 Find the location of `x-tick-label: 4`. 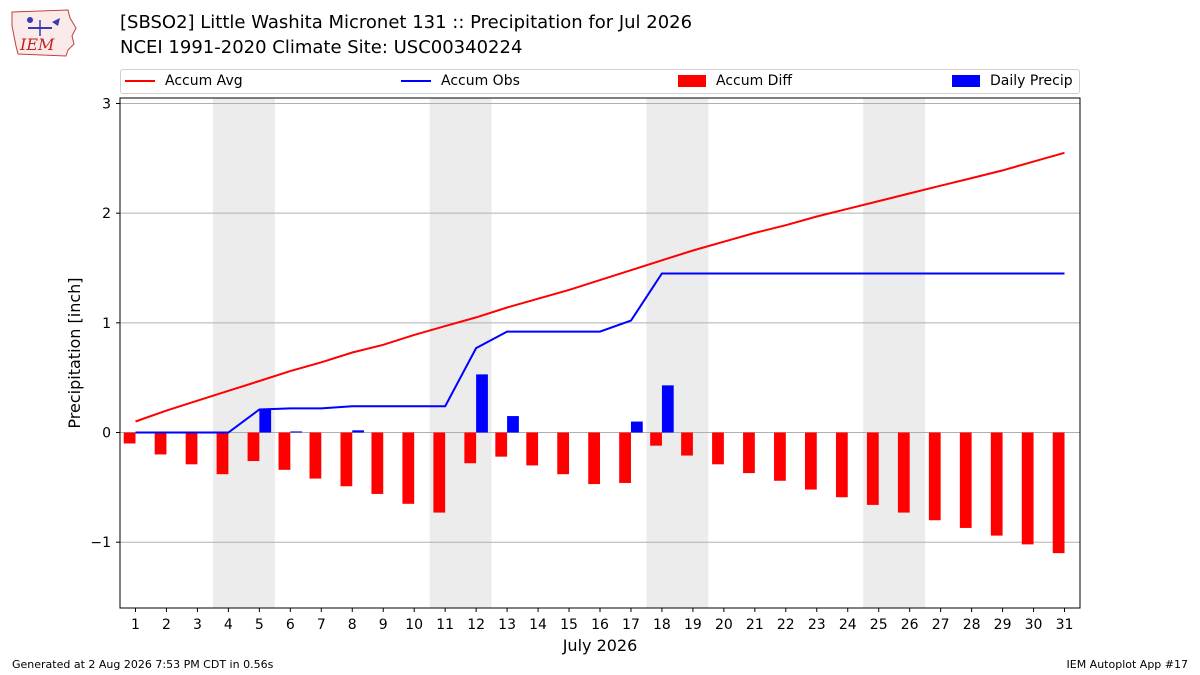

x-tick-label: 4 is located at coordinates (228, 625).